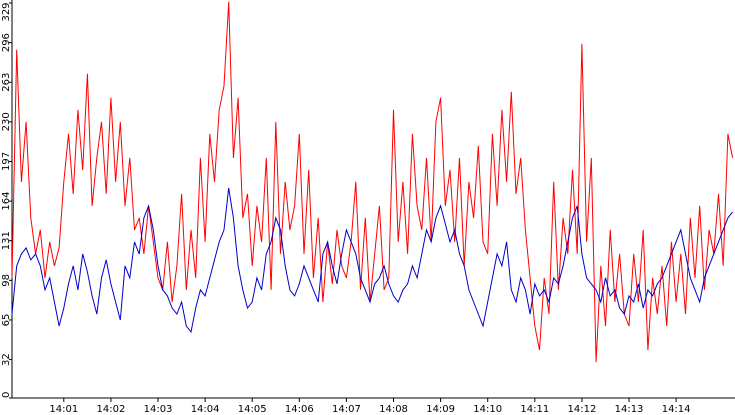 The width and height of the screenshot is (735, 415). I want to click on x-tick-label: 14:07, so click(346, 409).